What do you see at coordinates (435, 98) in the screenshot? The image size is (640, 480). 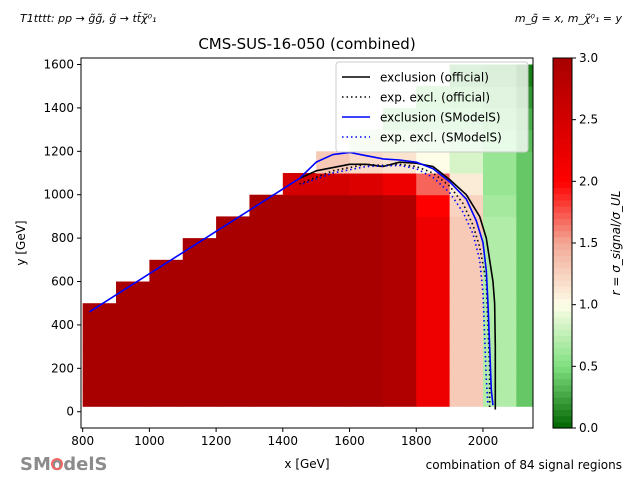 I see `legend-entry: exp. excl. (official)` at bounding box center [435, 98].